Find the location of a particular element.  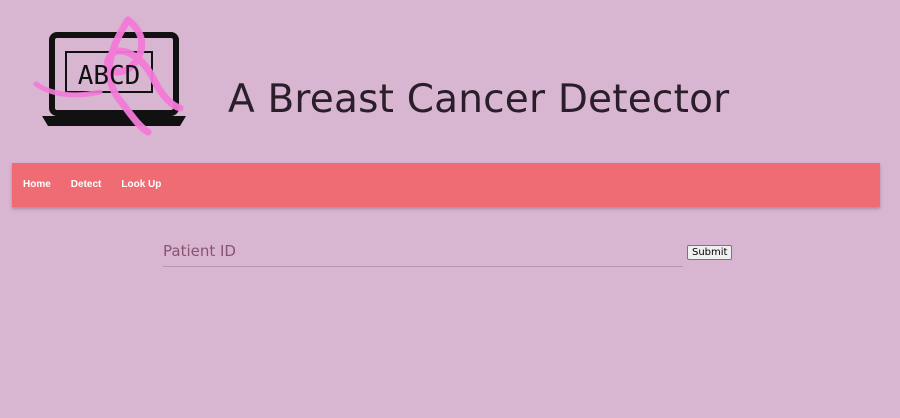

laptop-ribbon-icon: ABCD is located at coordinates (109, 76).